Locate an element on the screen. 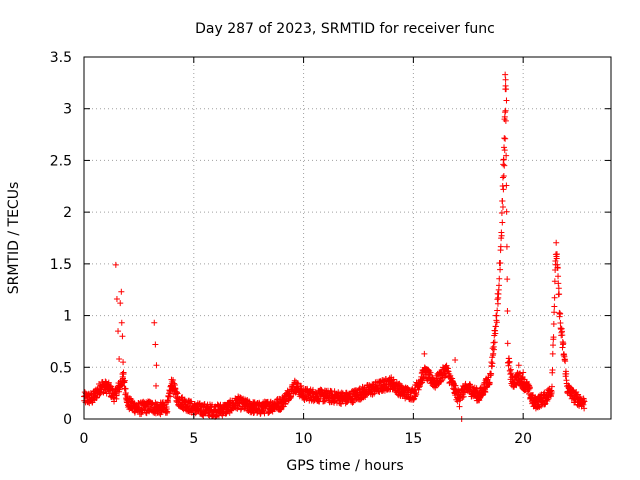  y-tick-label: 3 is located at coordinates (67, 110).